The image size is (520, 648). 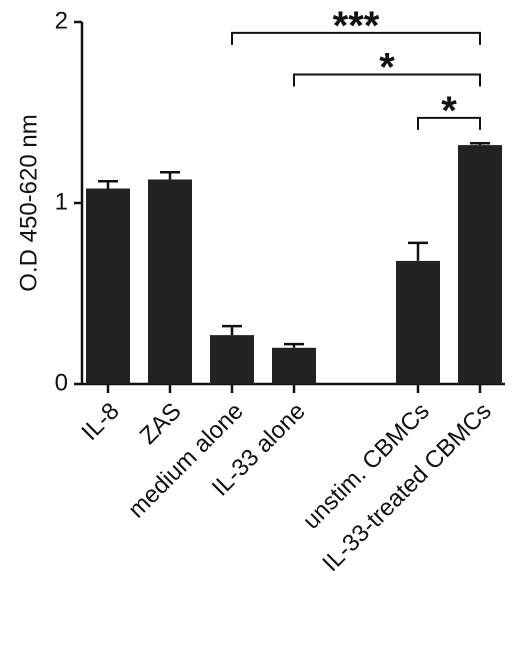 I want to click on y-axis-label: O.D 450-620 nm, so click(x=28, y=202).